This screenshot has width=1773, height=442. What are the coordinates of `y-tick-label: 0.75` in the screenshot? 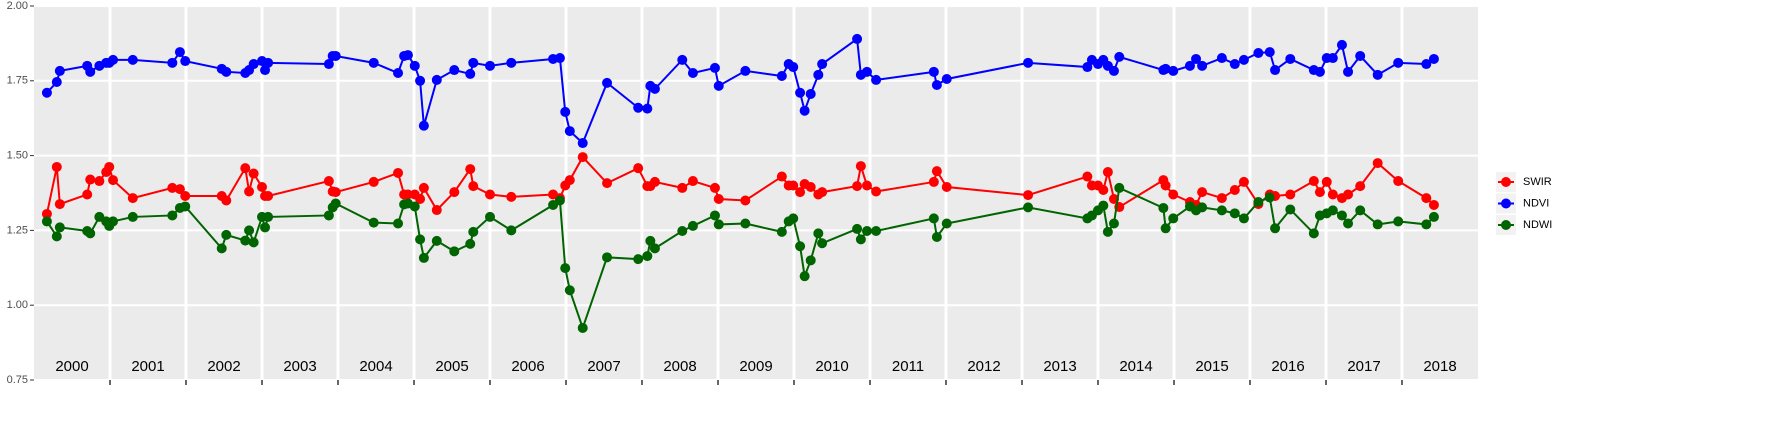 It's located at (17, 380).